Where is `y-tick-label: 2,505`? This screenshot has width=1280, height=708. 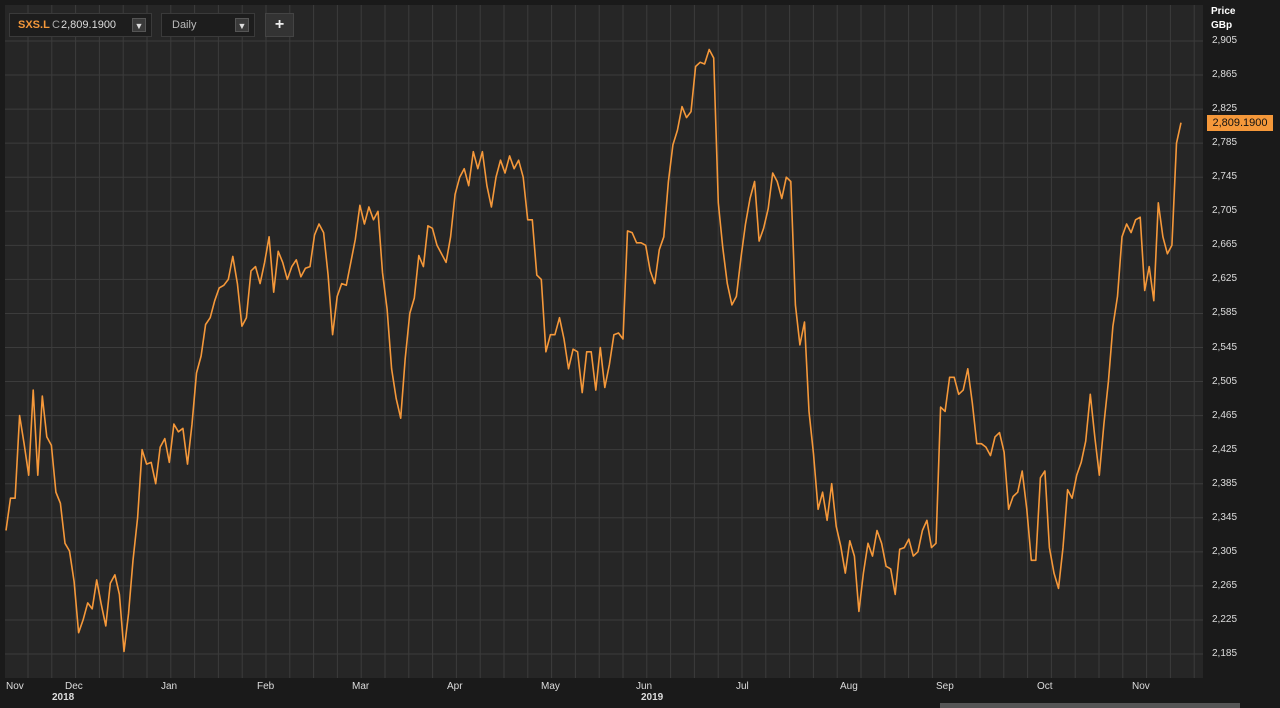
y-tick-label: 2,505 is located at coordinates (1225, 381).